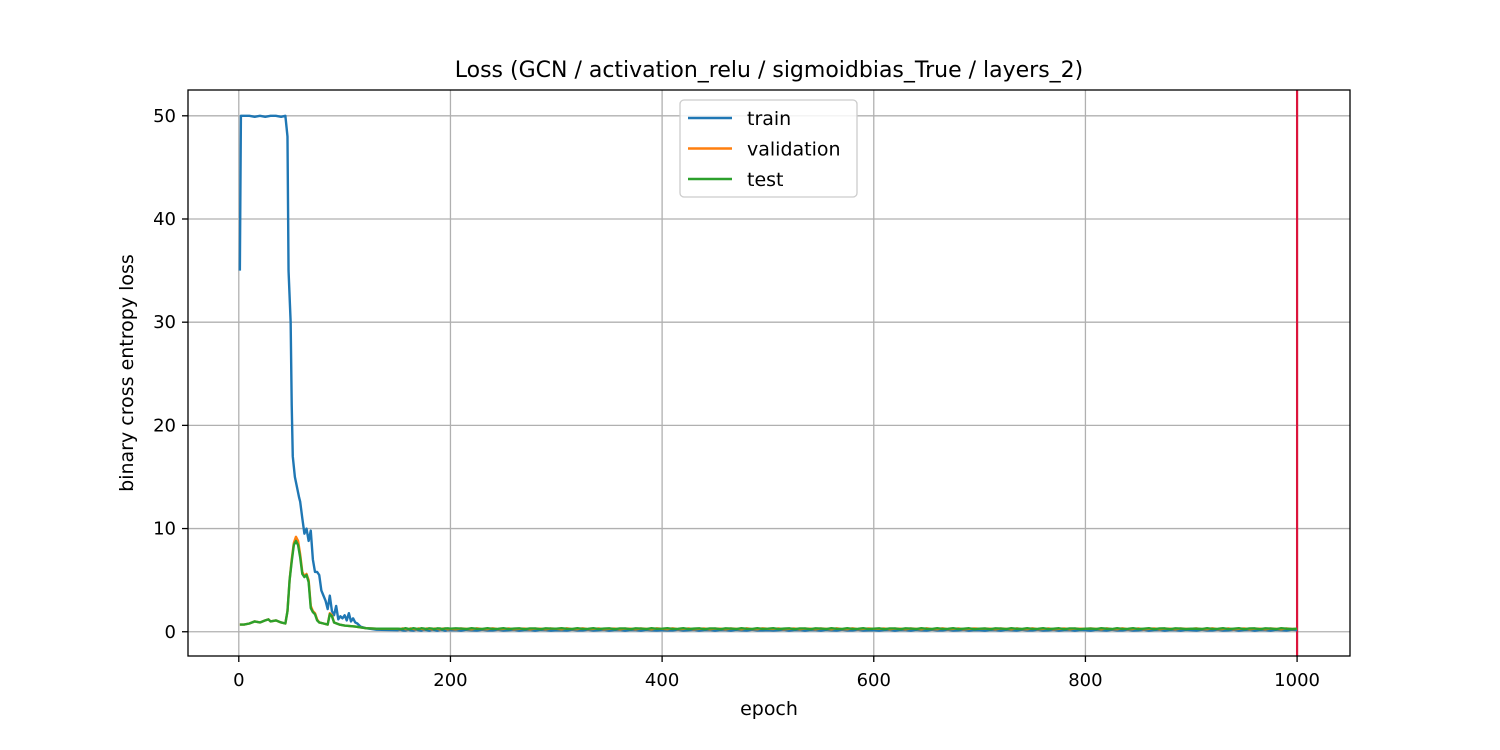 This screenshot has width=1500, height=750. What do you see at coordinates (769, 119) in the screenshot?
I see `legend-label-train: train` at bounding box center [769, 119].